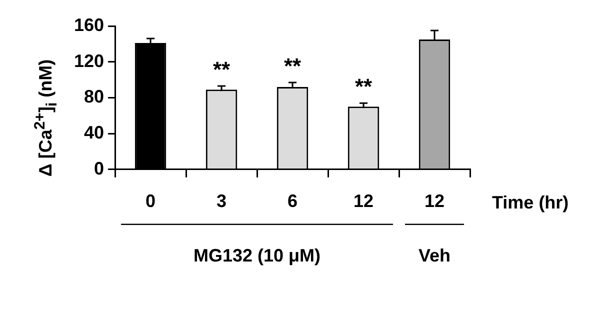 The width and height of the screenshot is (600, 319). What do you see at coordinates (99, 168) in the screenshot?
I see `y-tick-label: 0` at bounding box center [99, 168].